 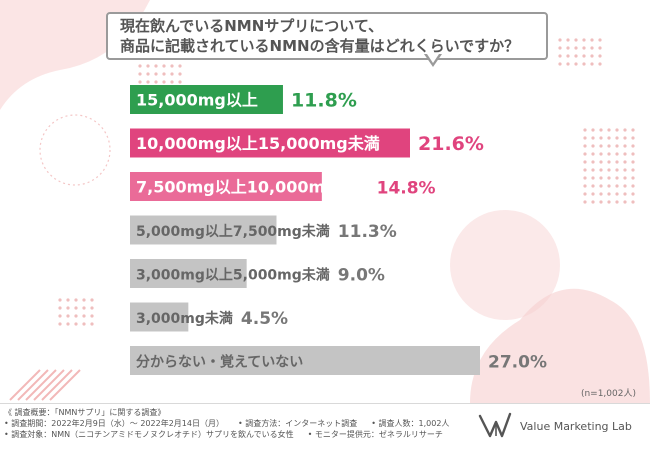 I want to click on bar-value-1: 11.8%, so click(x=324, y=101).